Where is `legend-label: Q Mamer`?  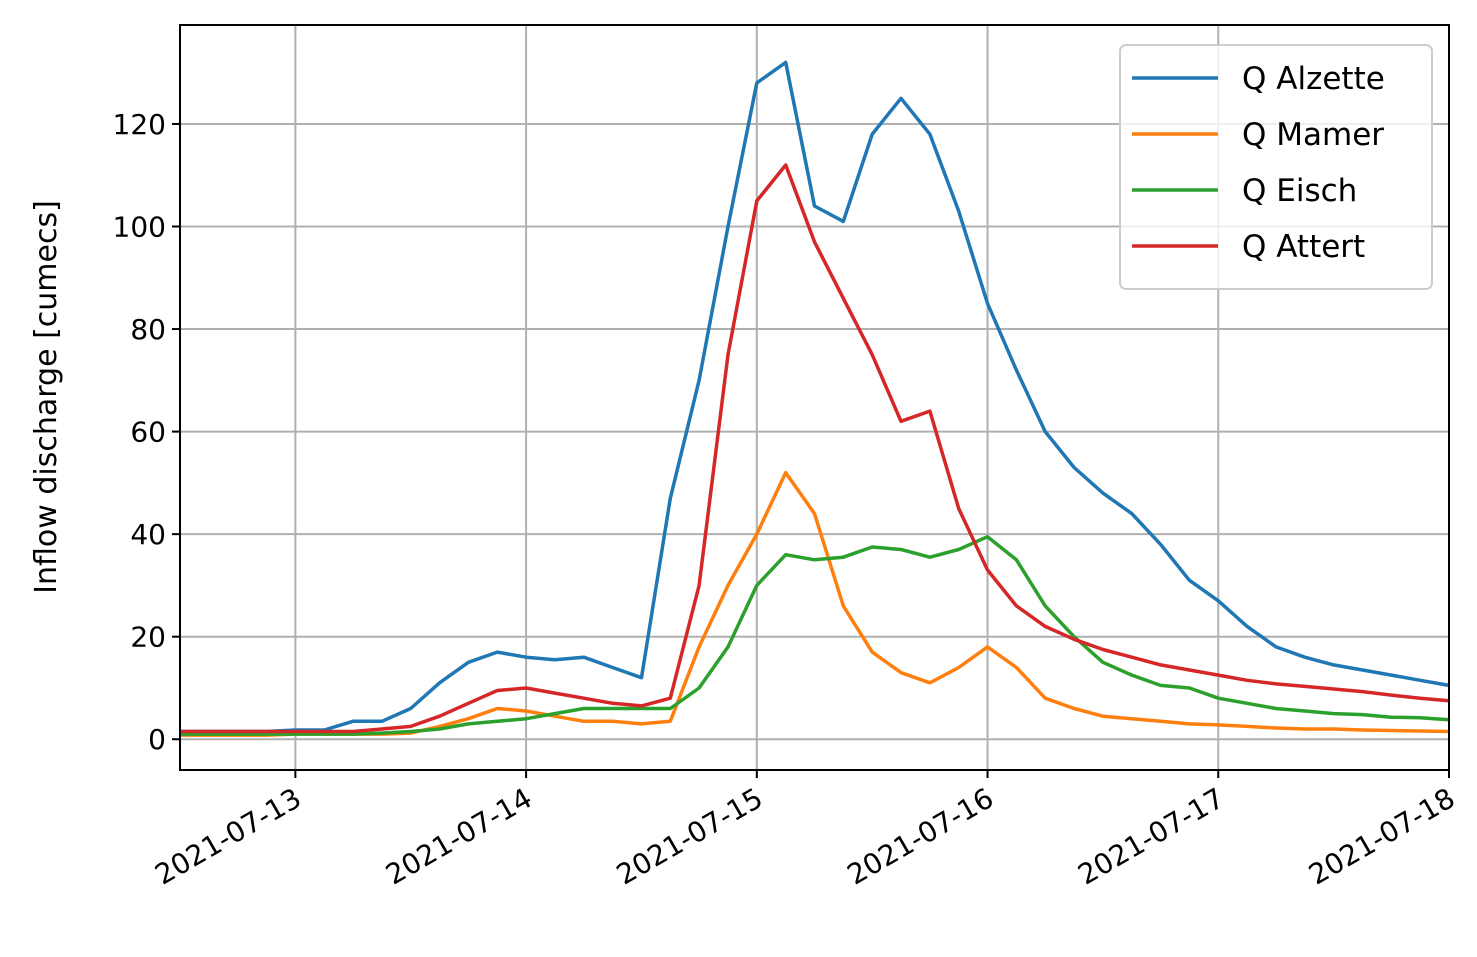
legend-label: Q Mamer is located at coordinates (1313, 135).